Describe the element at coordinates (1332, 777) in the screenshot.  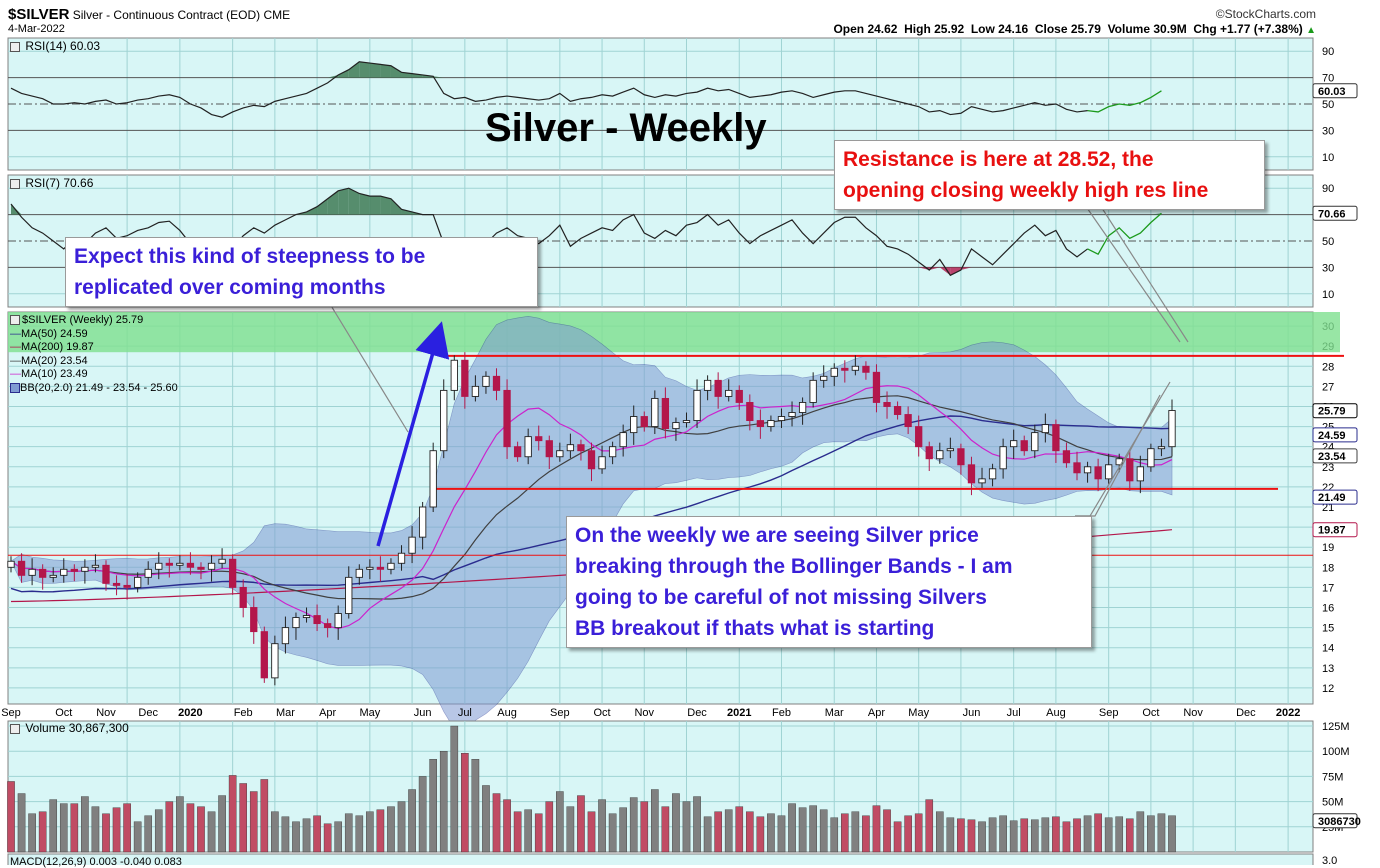
I see `y-tick-label: 75M` at that location.